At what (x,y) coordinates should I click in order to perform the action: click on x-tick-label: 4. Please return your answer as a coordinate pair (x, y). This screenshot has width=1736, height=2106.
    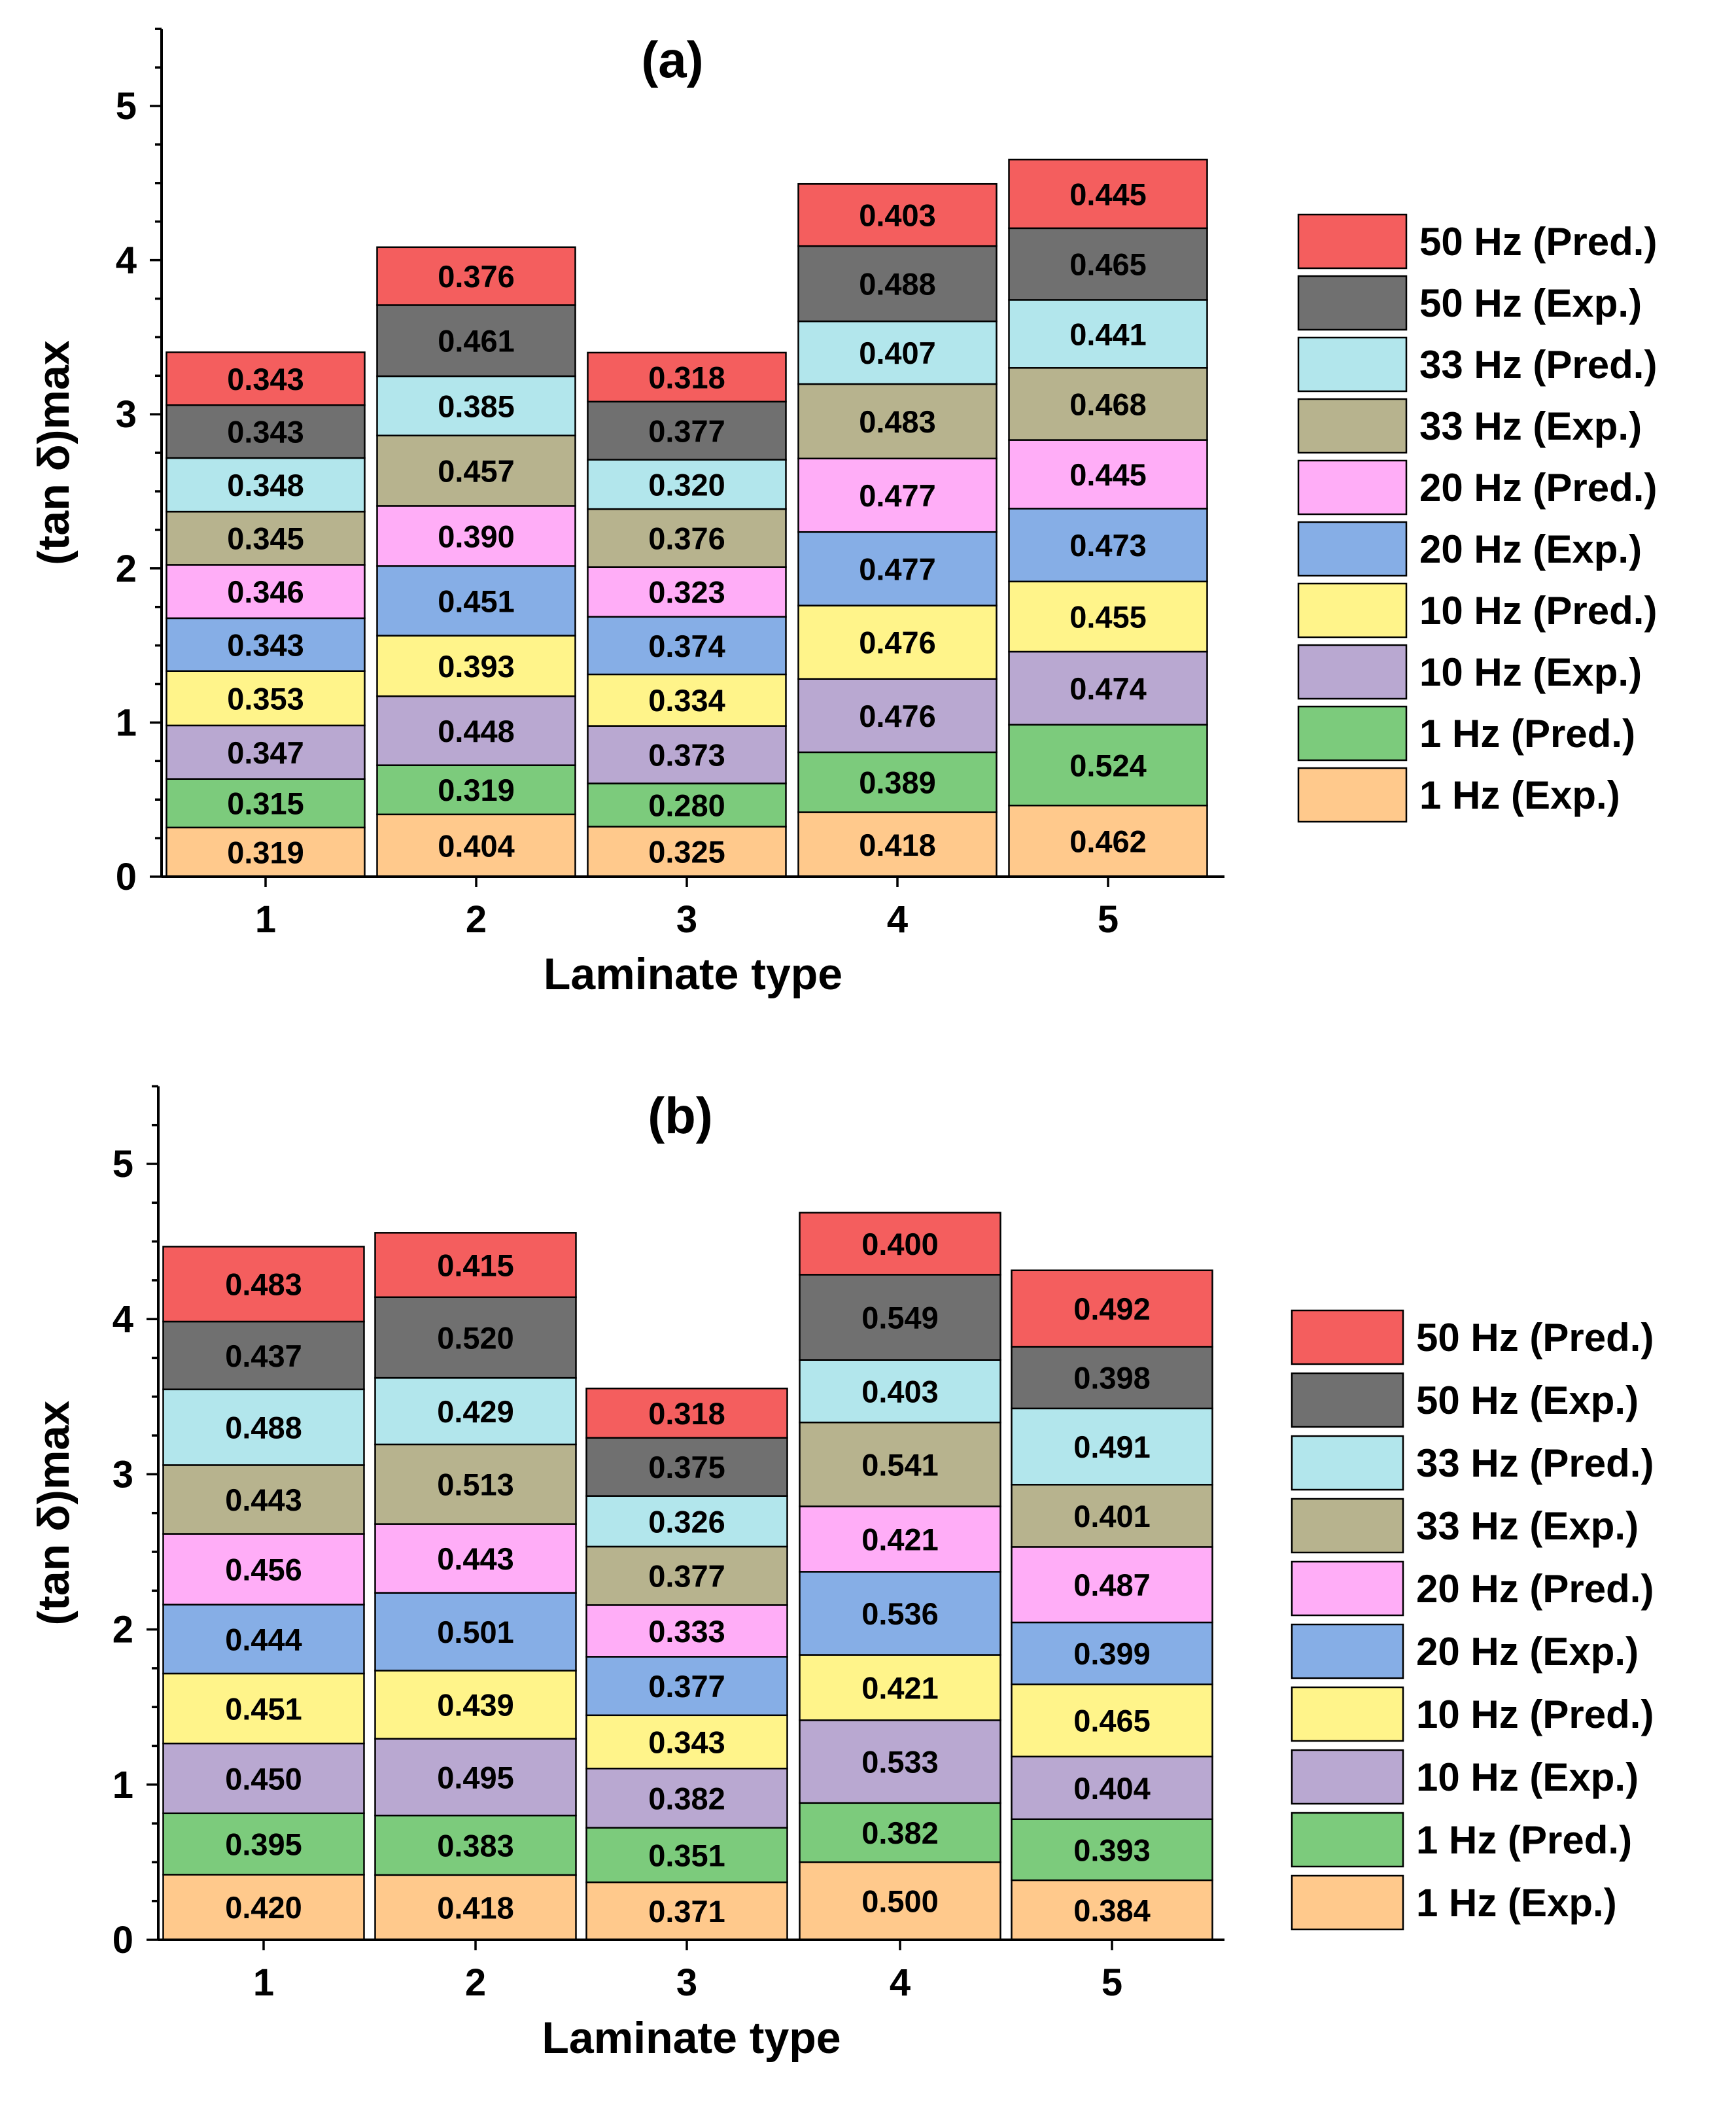
    Looking at the image, I should click on (900, 1982).